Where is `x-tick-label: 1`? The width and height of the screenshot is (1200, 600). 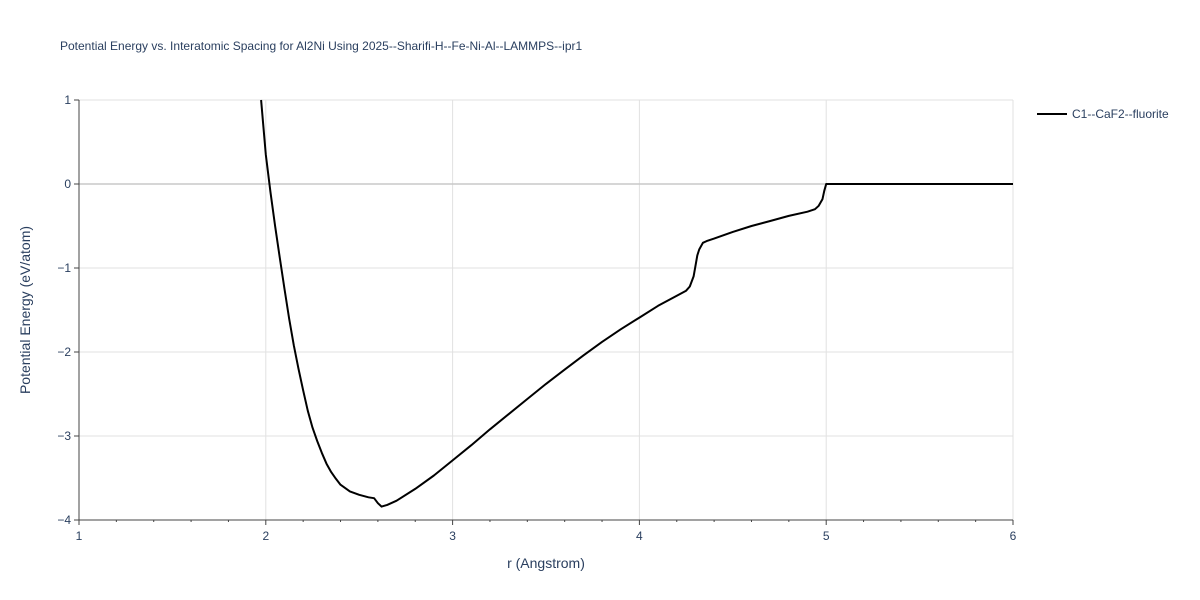
x-tick-label: 1 is located at coordinates (79, 536).